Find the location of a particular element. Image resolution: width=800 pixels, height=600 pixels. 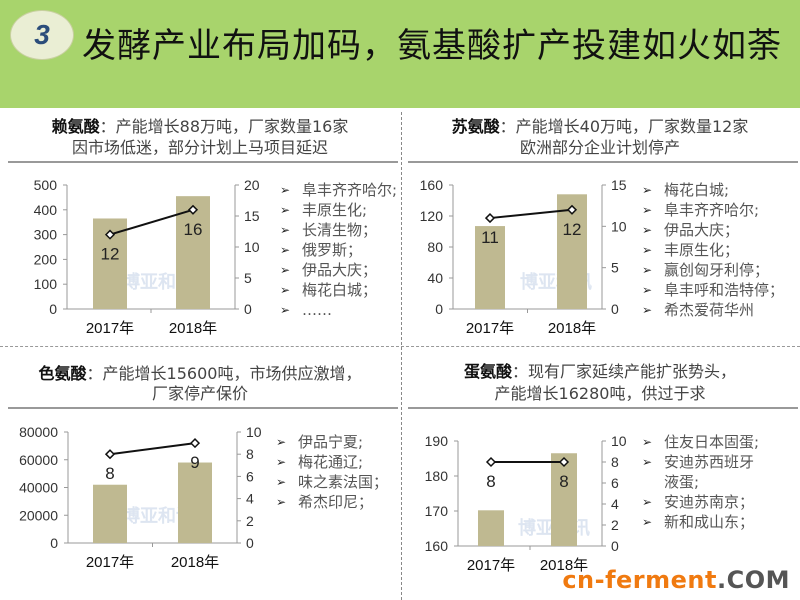

right-tick-label: 6 is located at coordinates (250, 476).